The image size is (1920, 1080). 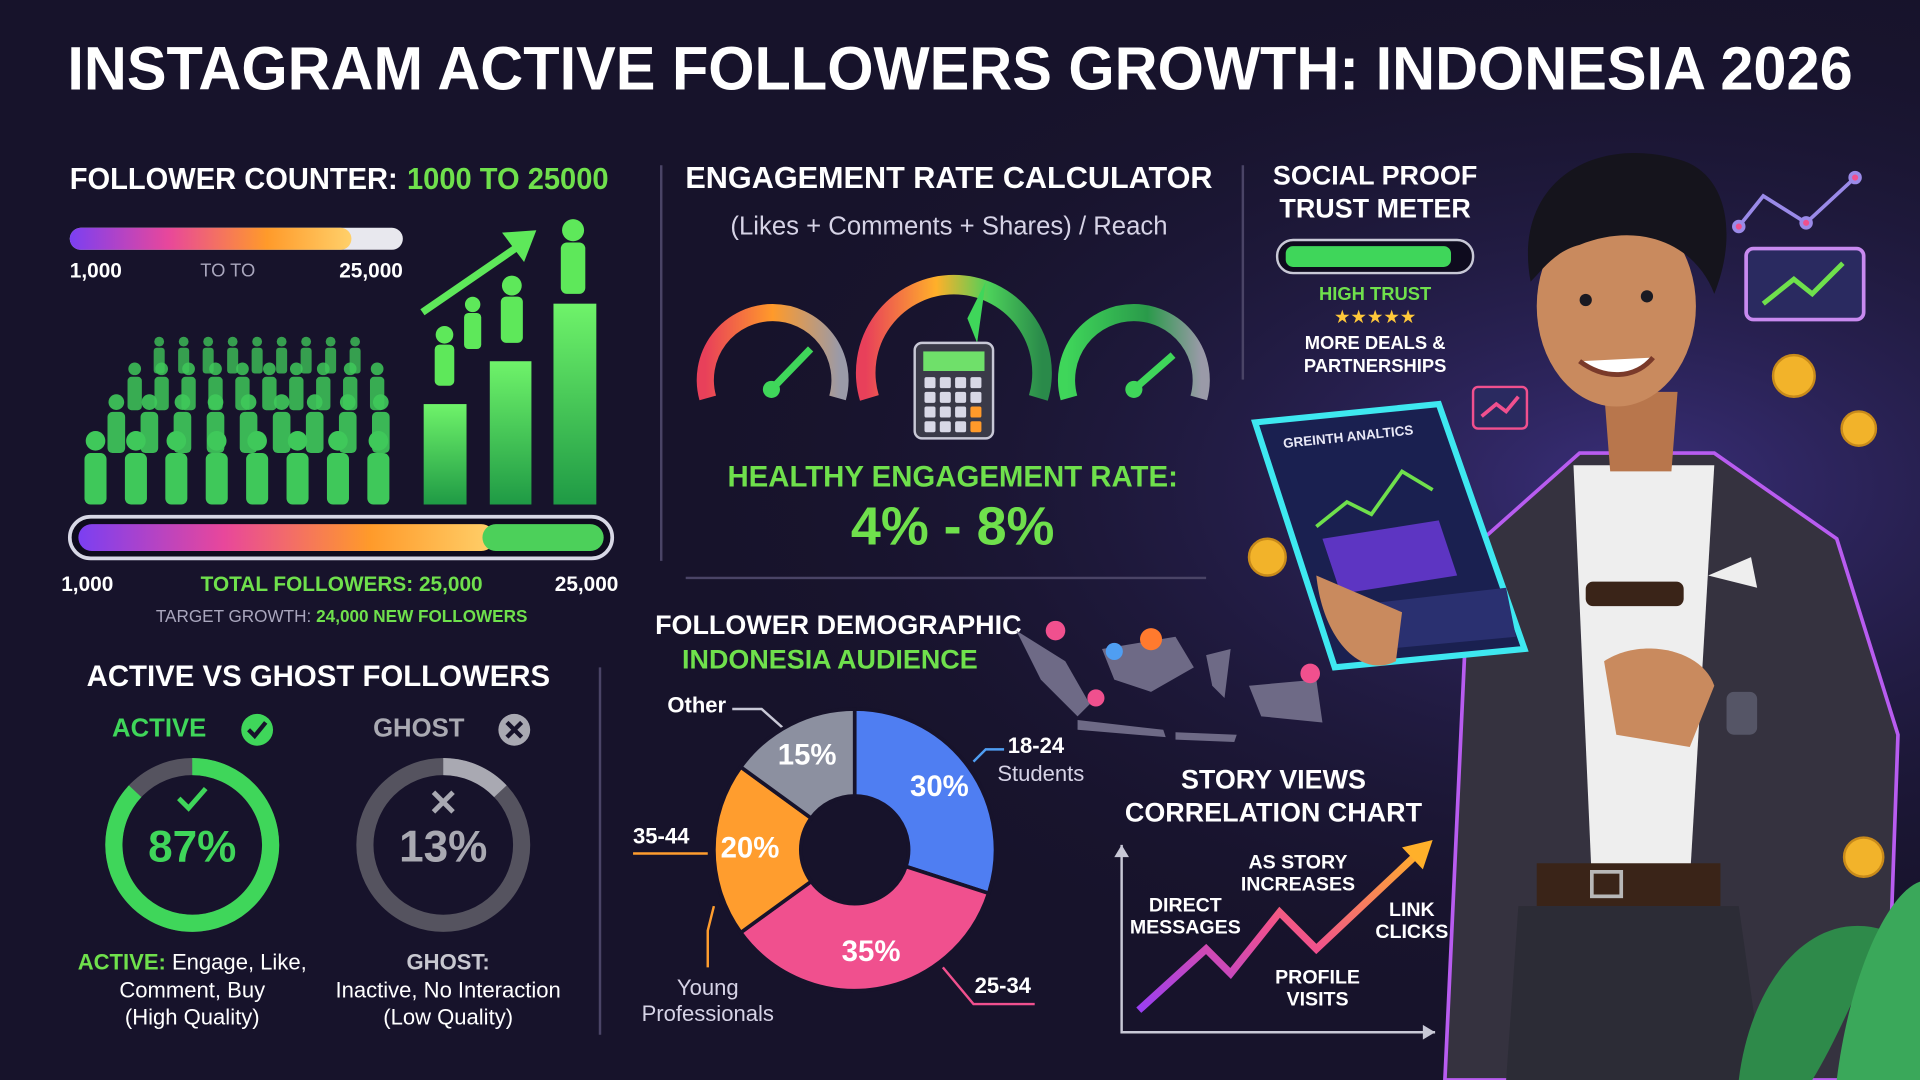 I want to click on heading: FOLLOWER COUNTER:, so click(x=234, y=179).